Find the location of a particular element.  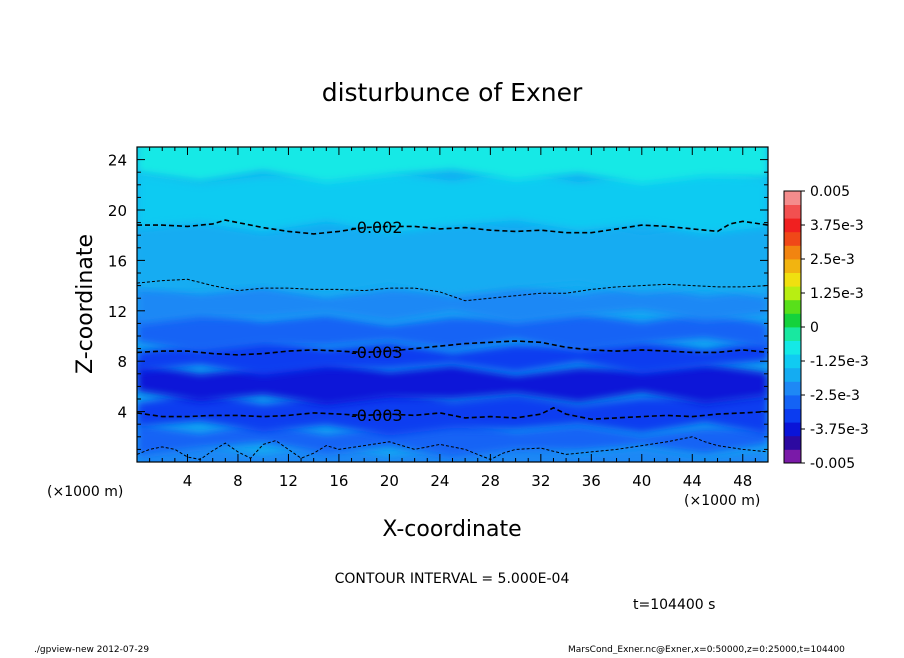

chart-title: disturbunce of Exner is located at coordinates (452, 92).